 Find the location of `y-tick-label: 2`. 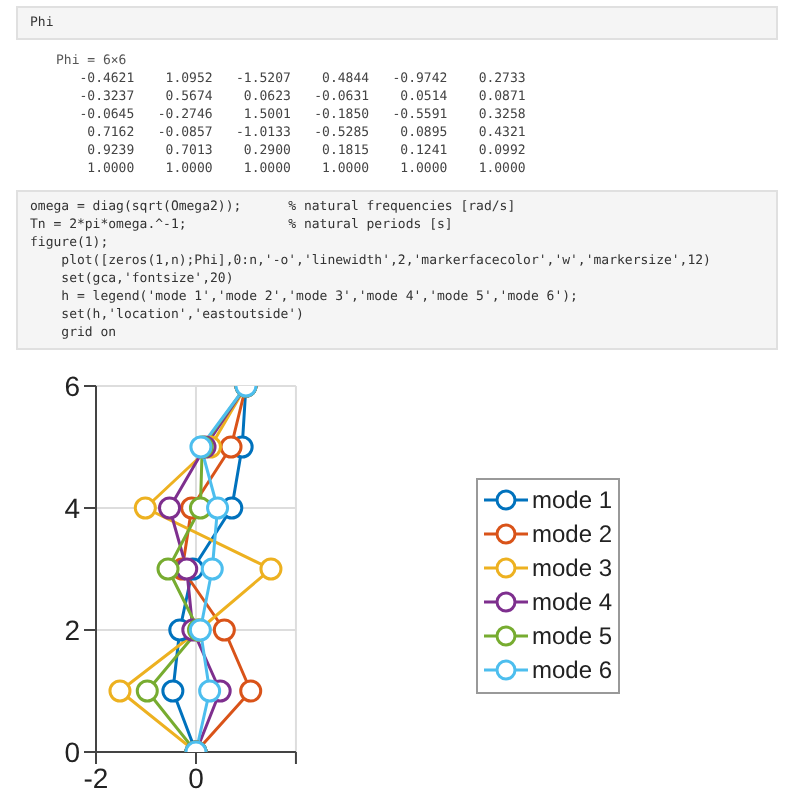

y-tick-label: 2 is located at coordinates (72, 629).